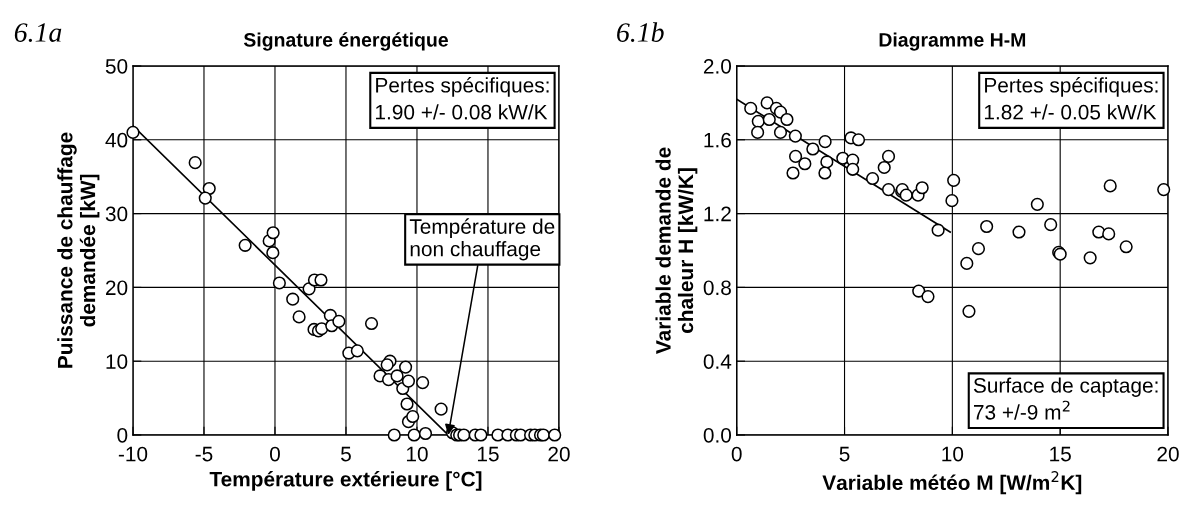  I want to click on chart-title: Diagramme H-M, so click(952, 41).